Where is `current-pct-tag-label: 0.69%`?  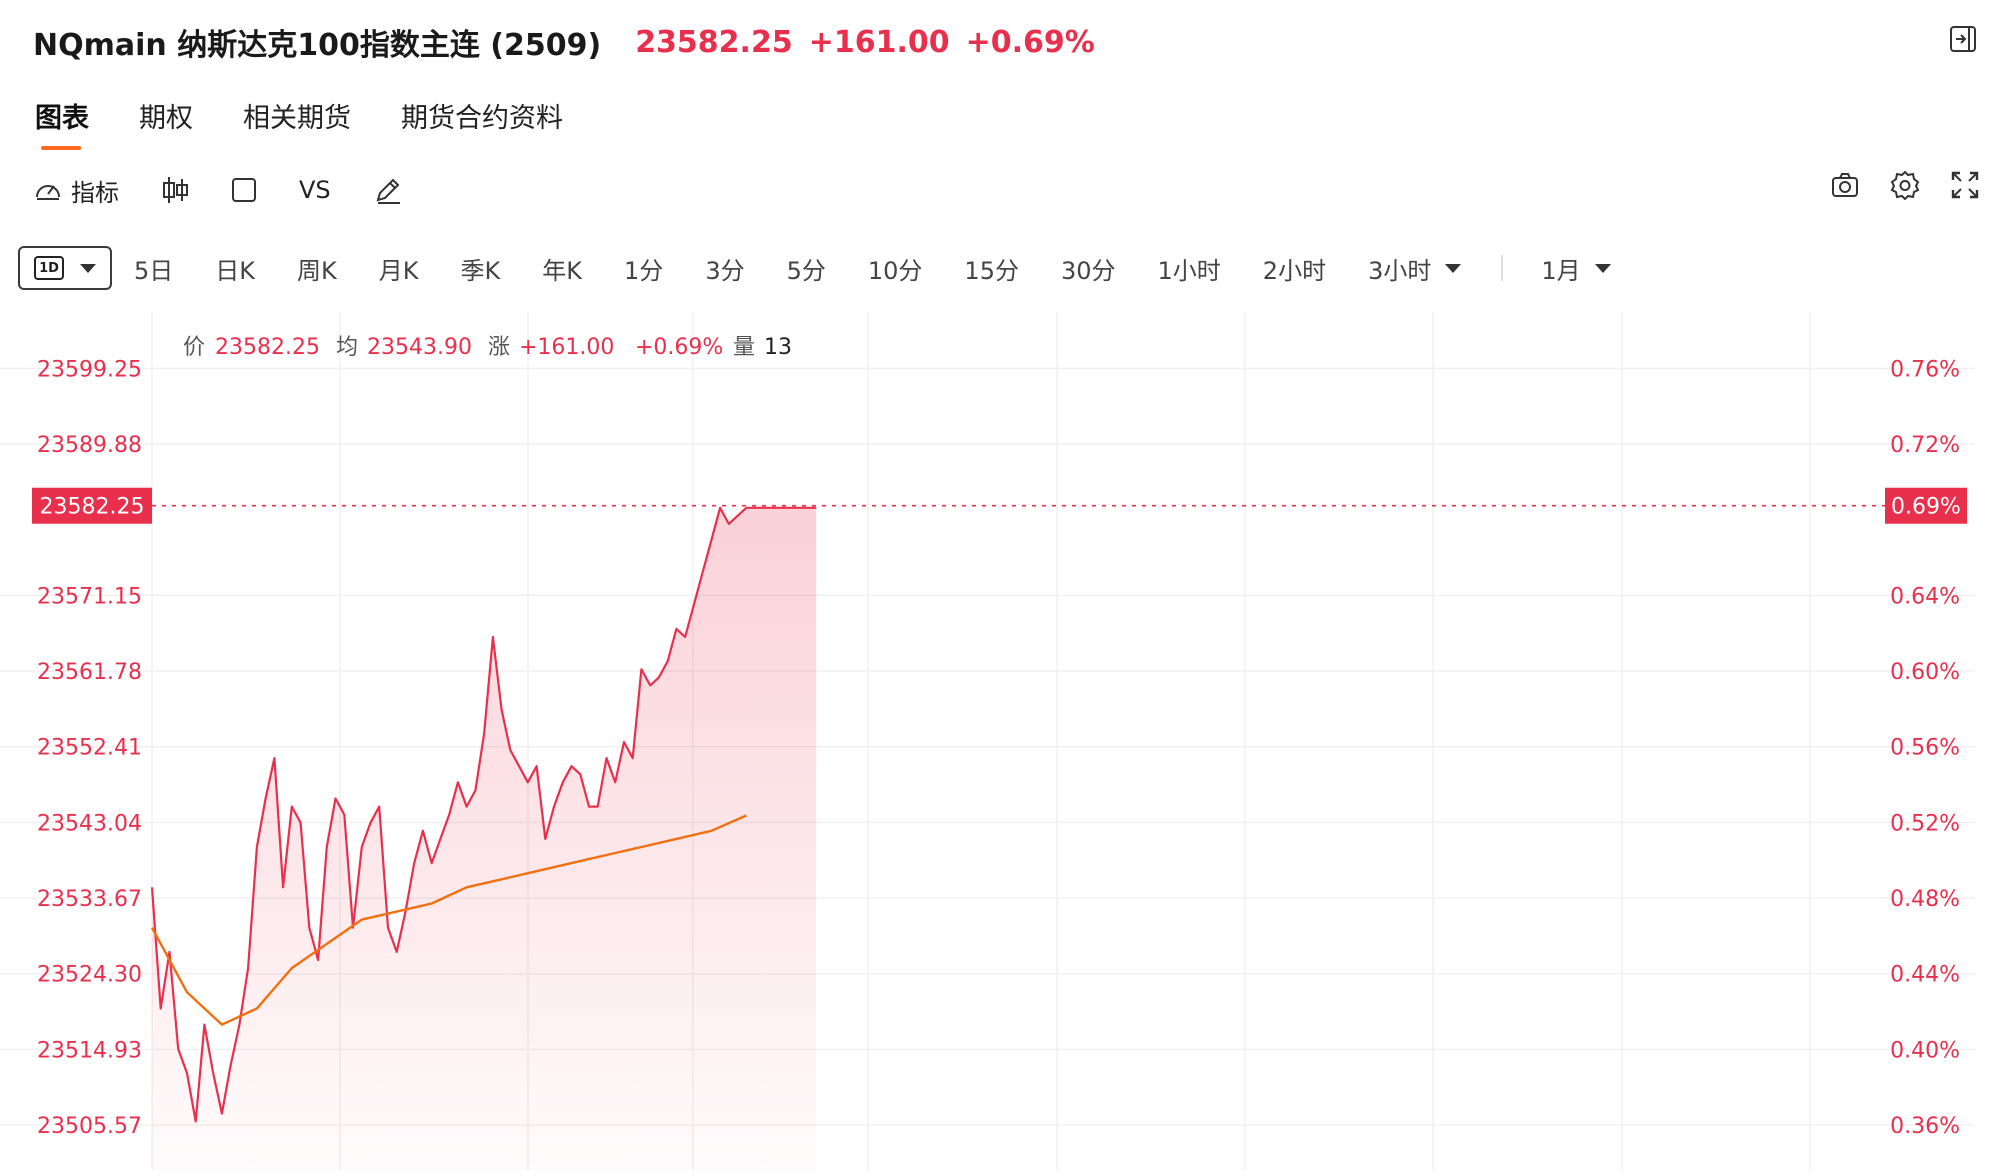
current-pct-tag-label: 0.69% is located at coordinates (1926, 507).